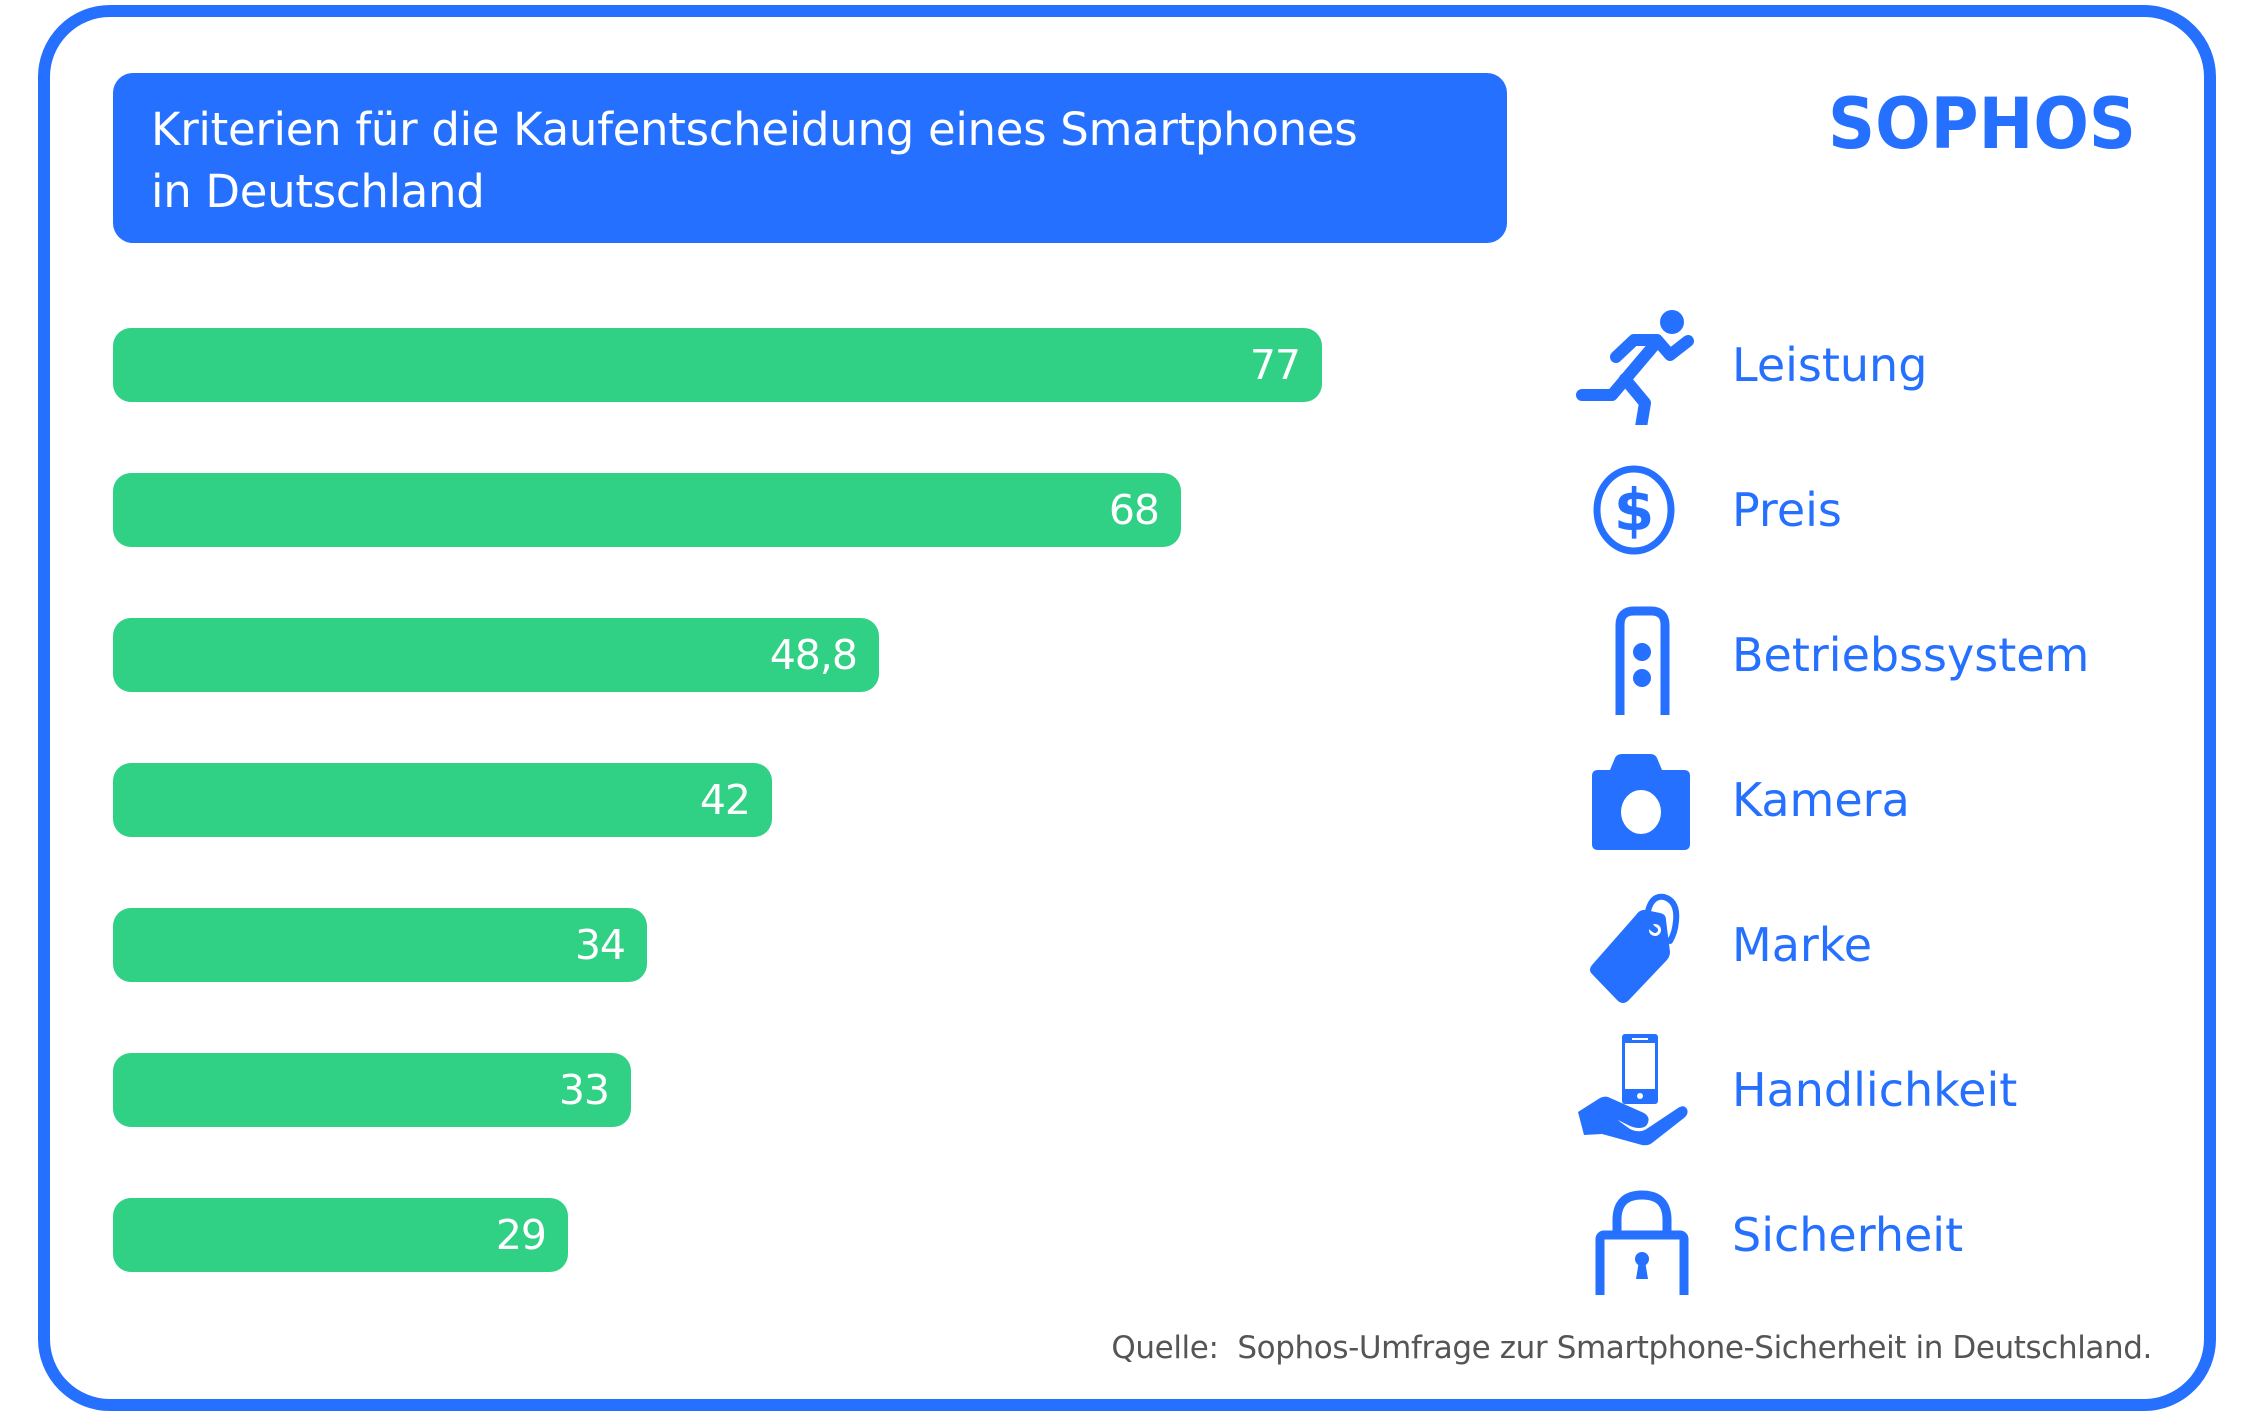  What do you see at coordinates (600, 945) in the screenshot?
I see `bar-value-label: 34` at bounding box center [600, 945].